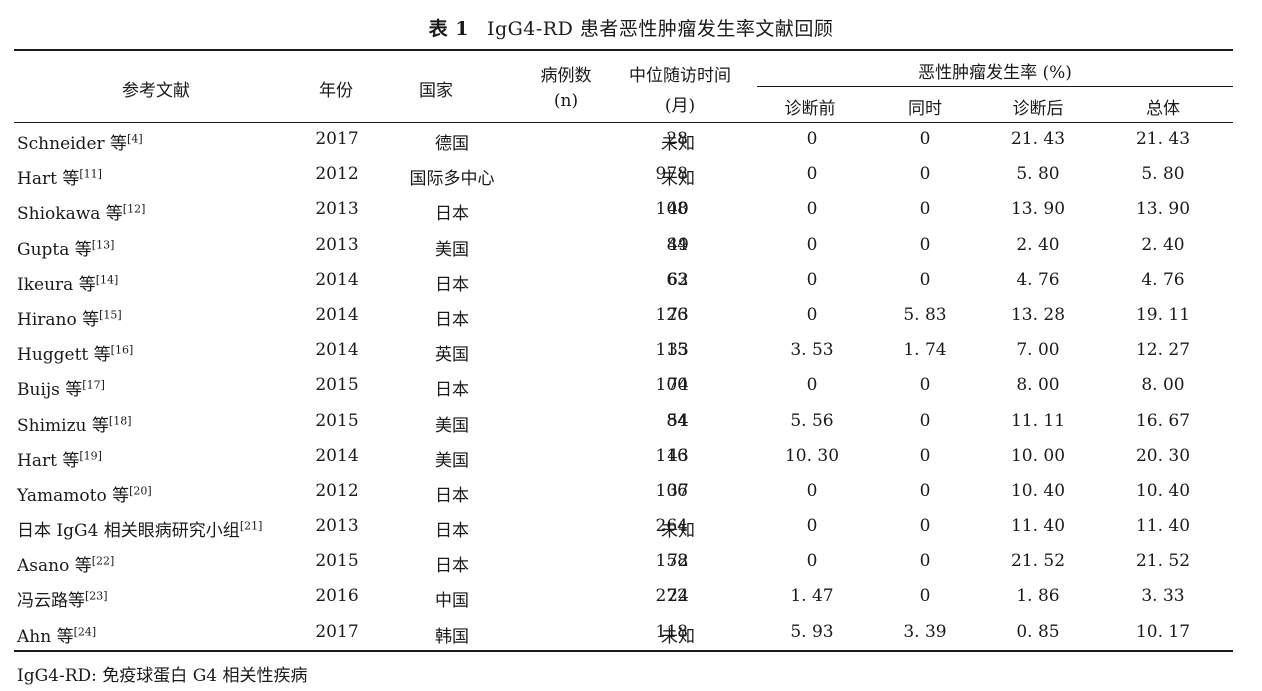  I want to click on table-row: Gupta 等[13] 2013 美国 84 49 0 0 2. 40 2. 40, so click(631, 246).